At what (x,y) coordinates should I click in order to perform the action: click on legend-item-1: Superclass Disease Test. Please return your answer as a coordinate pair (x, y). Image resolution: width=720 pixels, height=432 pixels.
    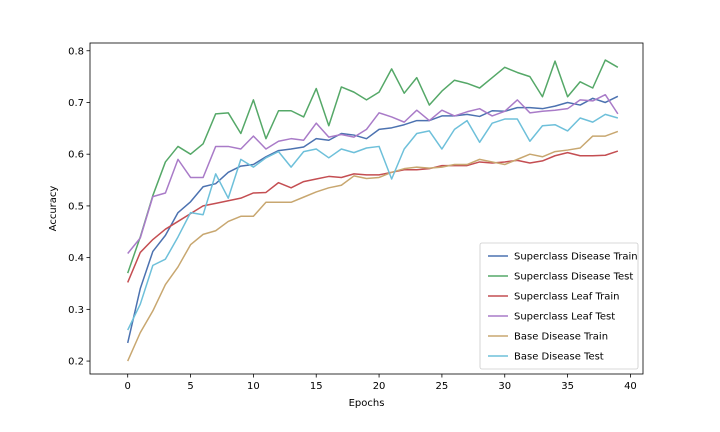
    Looking at the image, I should click on (560, 277).